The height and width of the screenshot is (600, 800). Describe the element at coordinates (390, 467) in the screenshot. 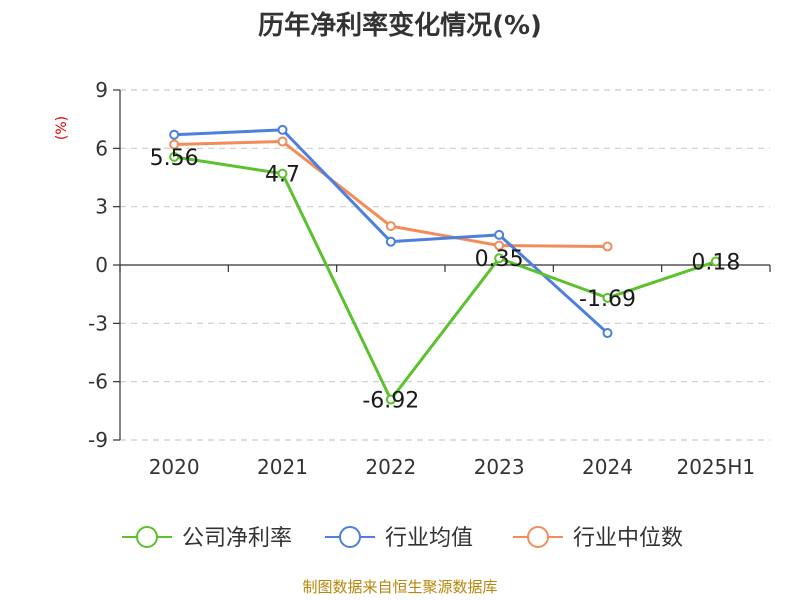

I see `x-tick-label: 2022` at that location.